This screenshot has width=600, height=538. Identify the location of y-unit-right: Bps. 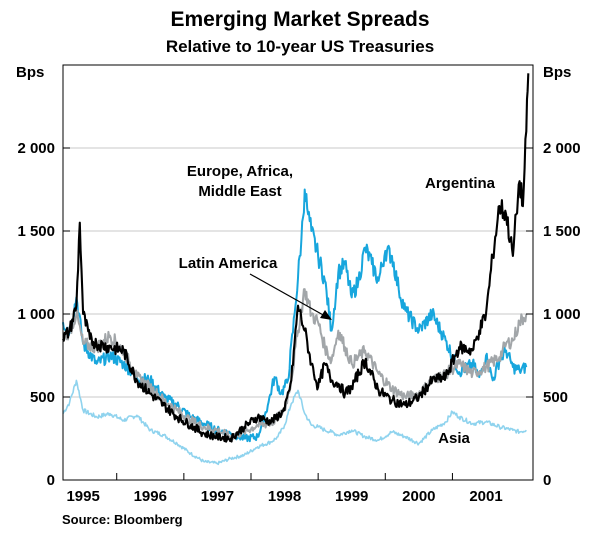
(557, 72).